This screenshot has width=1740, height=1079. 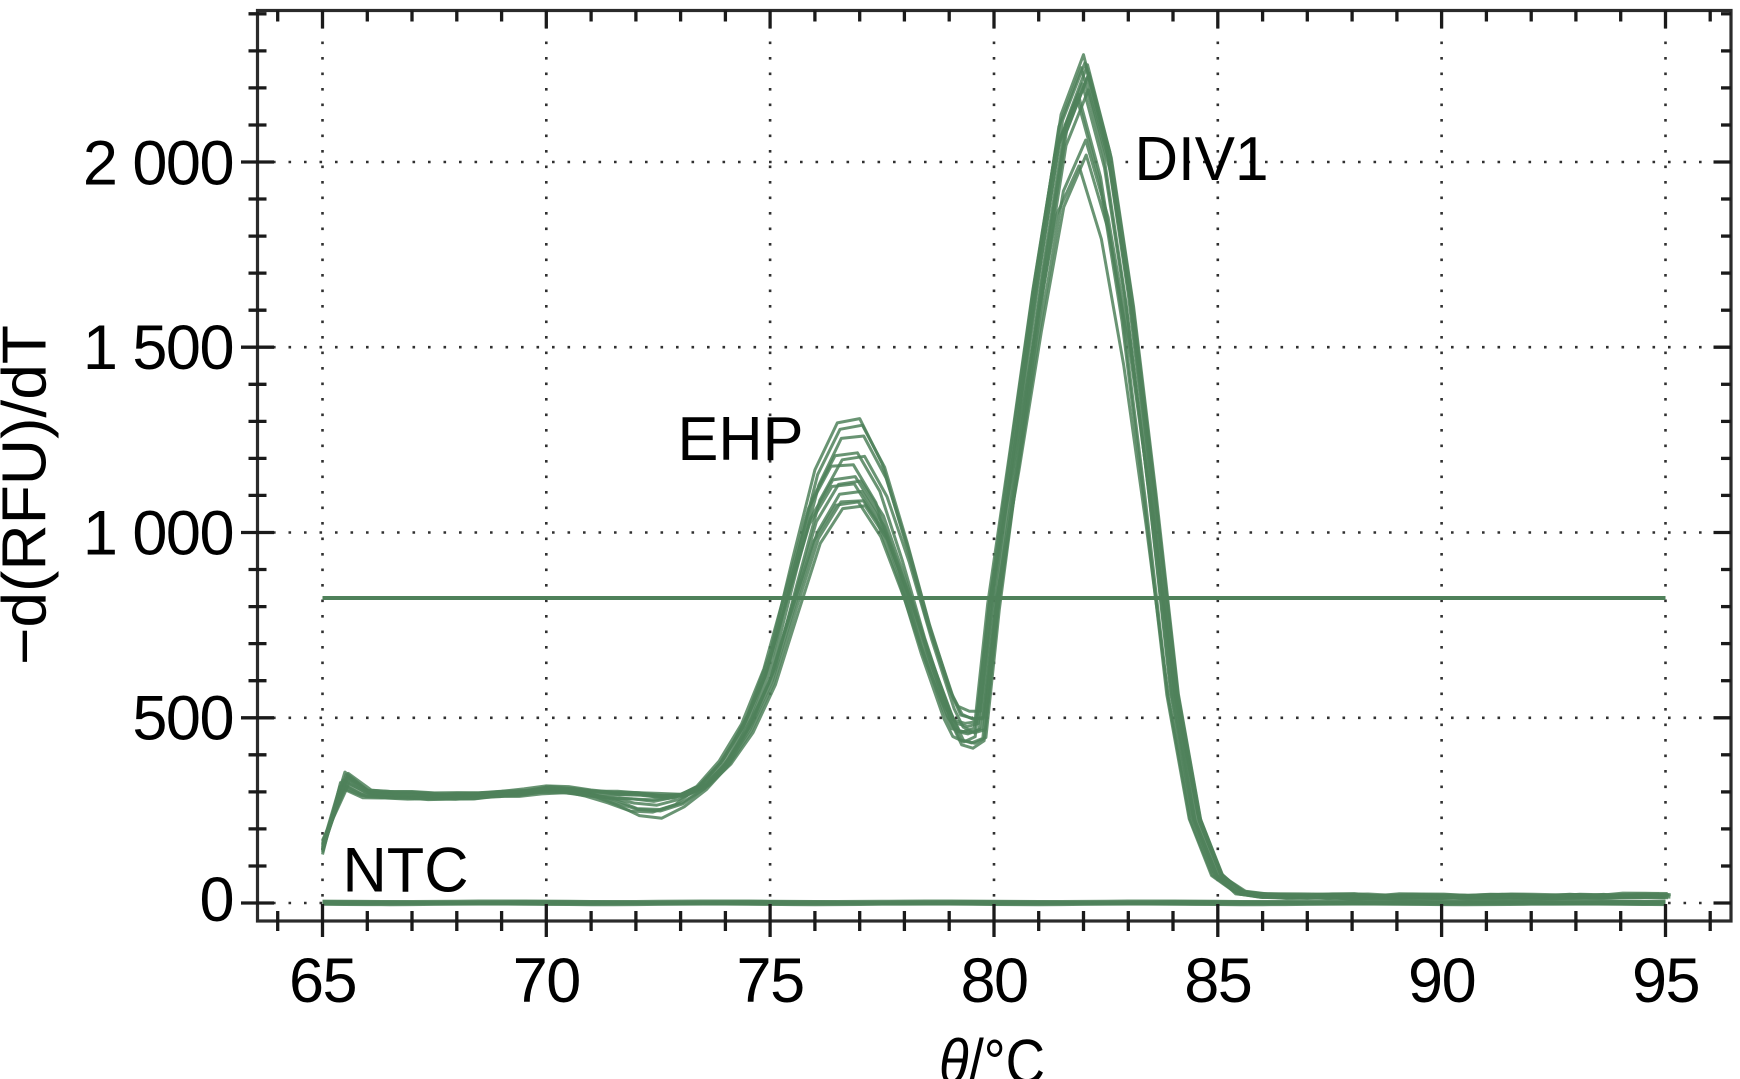 What do you see at coordinates (182, 719) in the screenshot?
I see `svg-text: 500` at bounding box center [182, 719].